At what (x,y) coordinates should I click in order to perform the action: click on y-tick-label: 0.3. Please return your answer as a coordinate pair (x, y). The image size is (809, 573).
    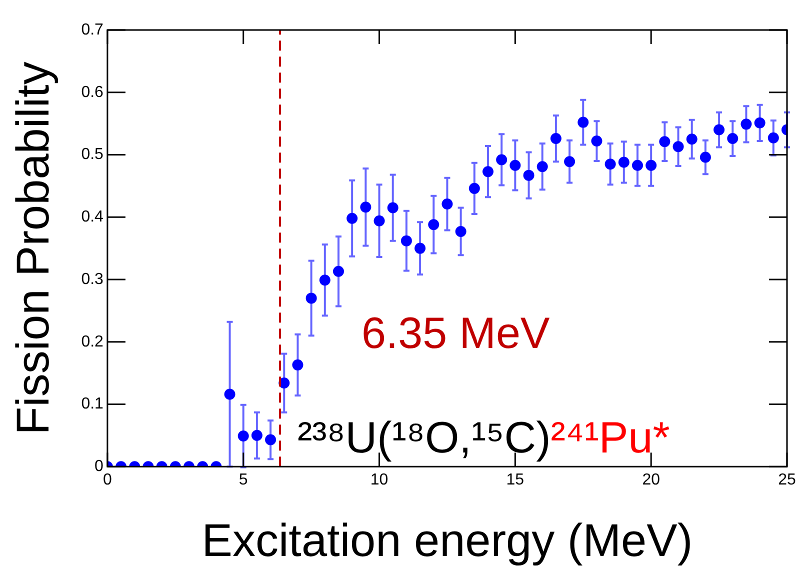
    Looking at the image, I should click on (92, 279).